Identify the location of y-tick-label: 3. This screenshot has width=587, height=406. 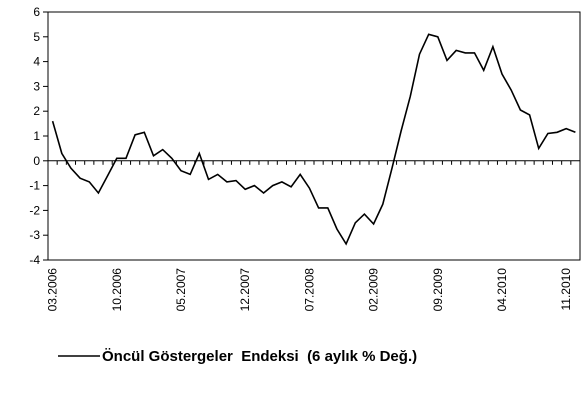
(36, 86).